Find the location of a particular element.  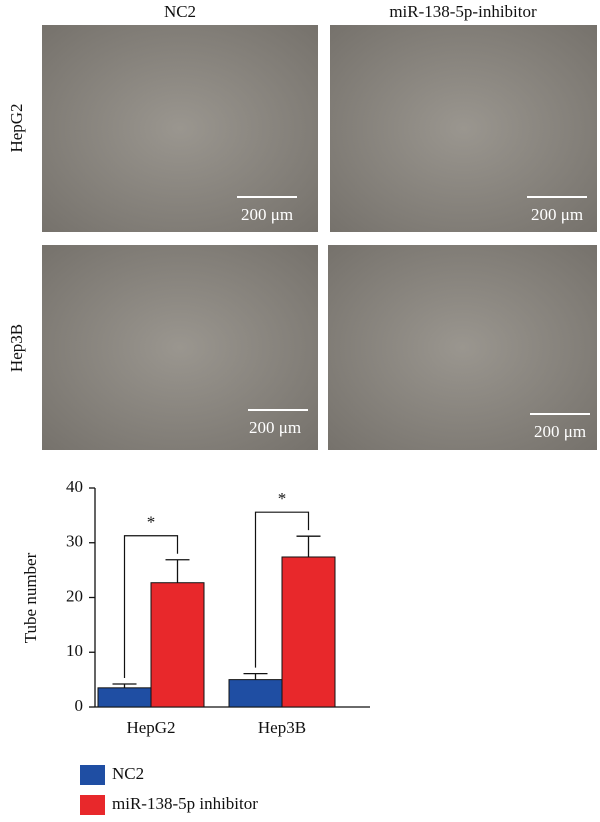

x-tick-label: HepG2 is located at coordinates (150, 727).